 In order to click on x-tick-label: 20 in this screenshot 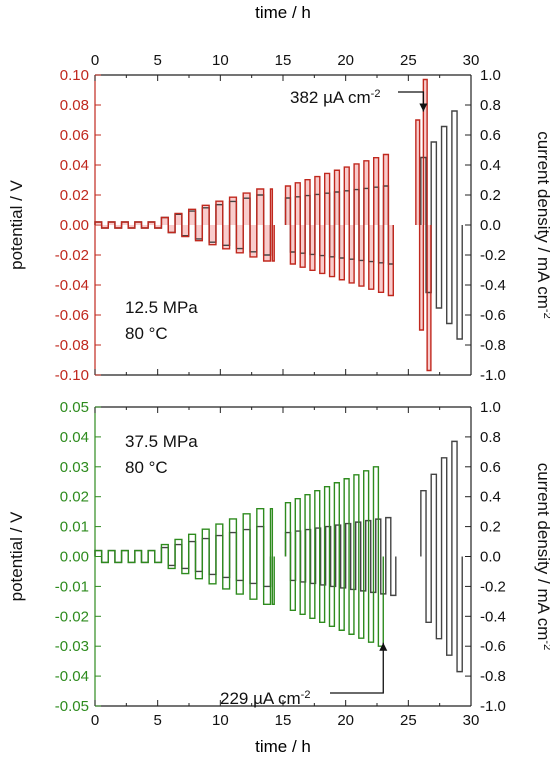, I will do `click(345, 720)`.